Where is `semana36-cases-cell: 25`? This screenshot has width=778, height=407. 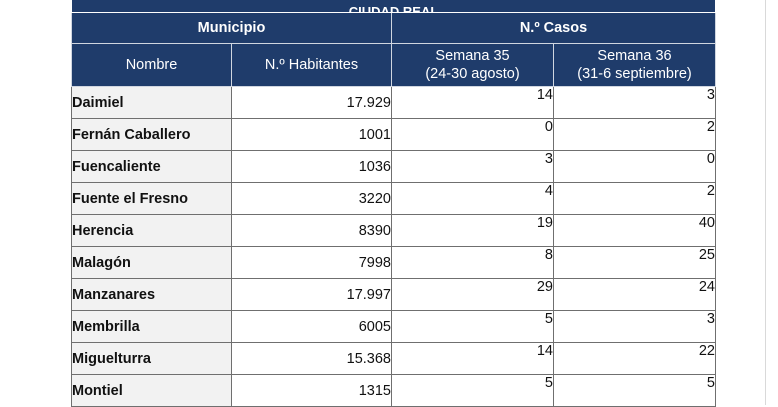
semana36-cases-cell: 25 is located at coordinates (634, 262).